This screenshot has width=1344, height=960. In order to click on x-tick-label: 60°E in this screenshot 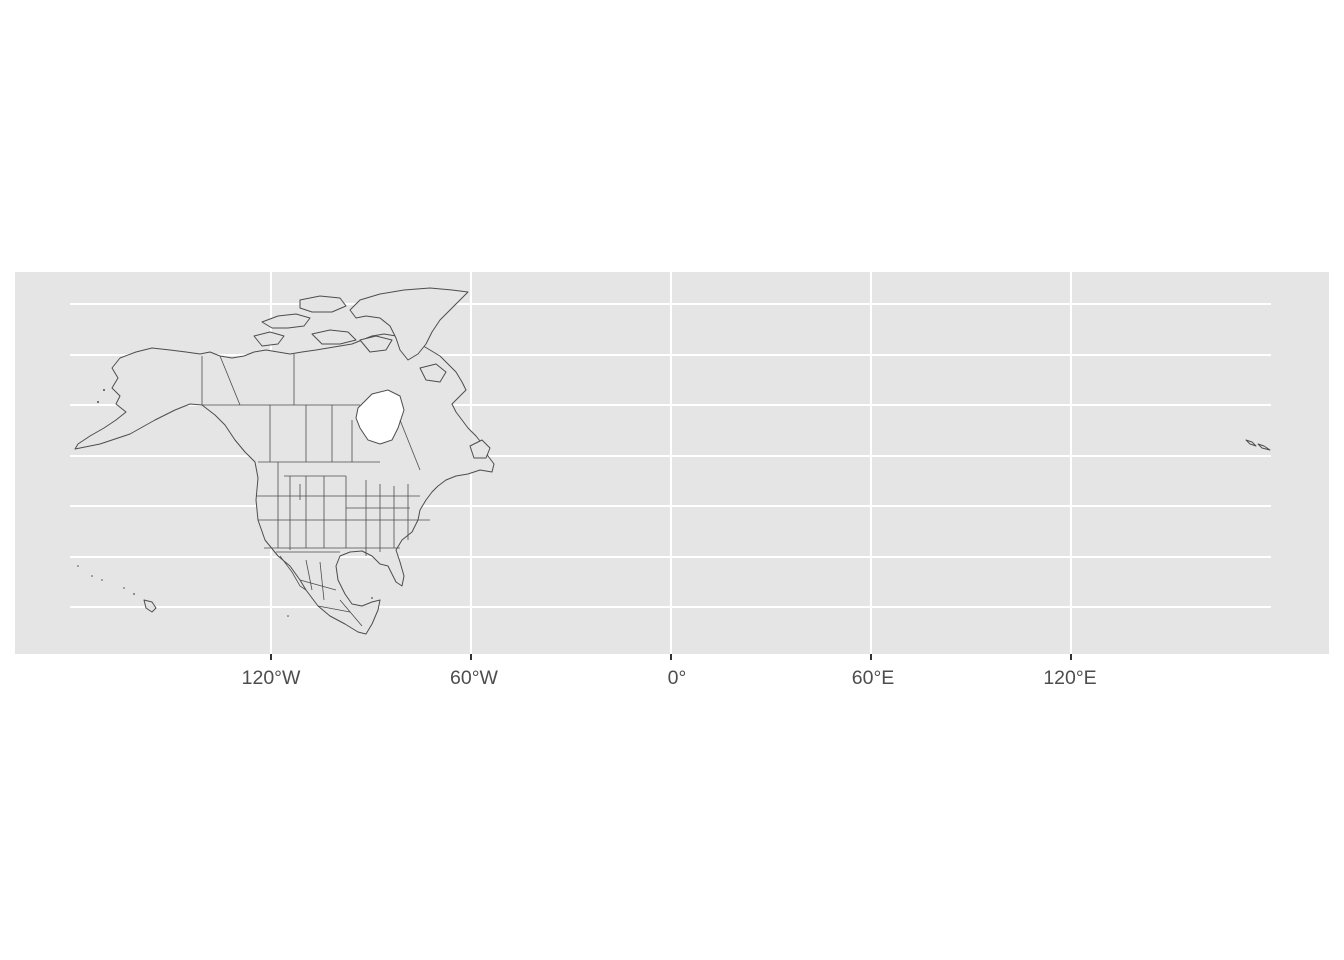, I will do `click(873, 678)`.